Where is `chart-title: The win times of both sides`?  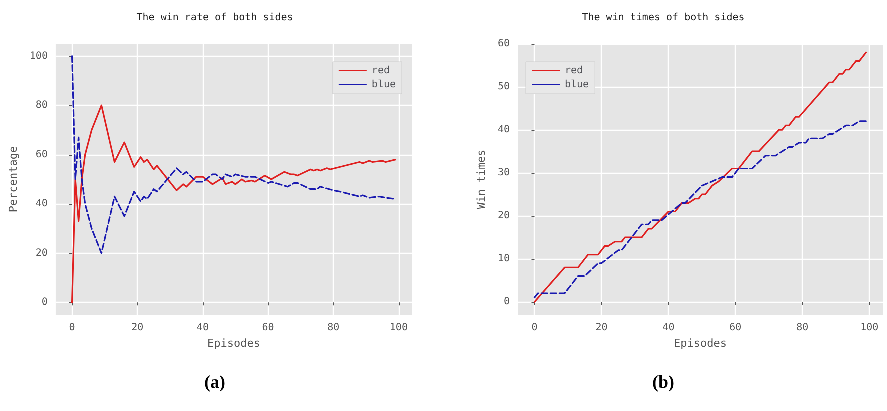
chart-title: The win times of both sides is located at coordinates (663, 18).